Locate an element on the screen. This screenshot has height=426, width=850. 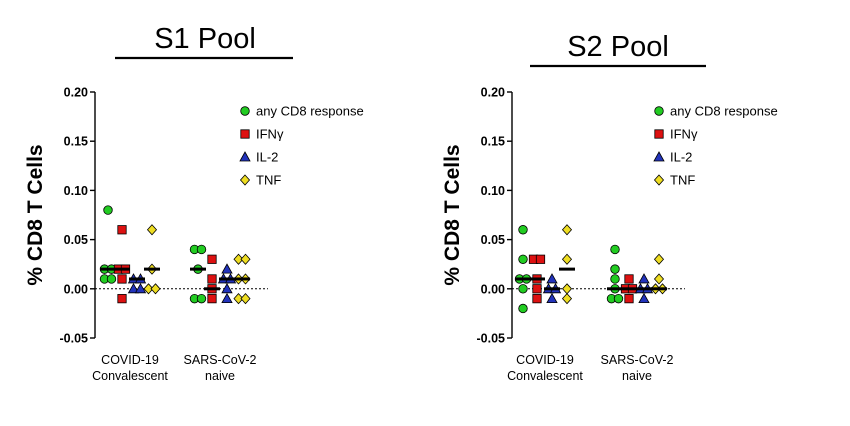
chart-title: S1 Pool is located at coordinates (205, 39).